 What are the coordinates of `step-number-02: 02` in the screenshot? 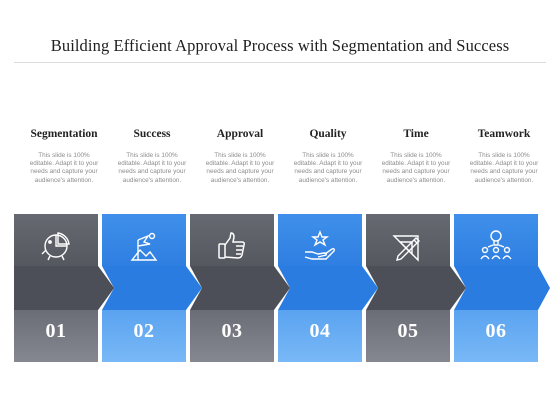 It's located at (144, 331).